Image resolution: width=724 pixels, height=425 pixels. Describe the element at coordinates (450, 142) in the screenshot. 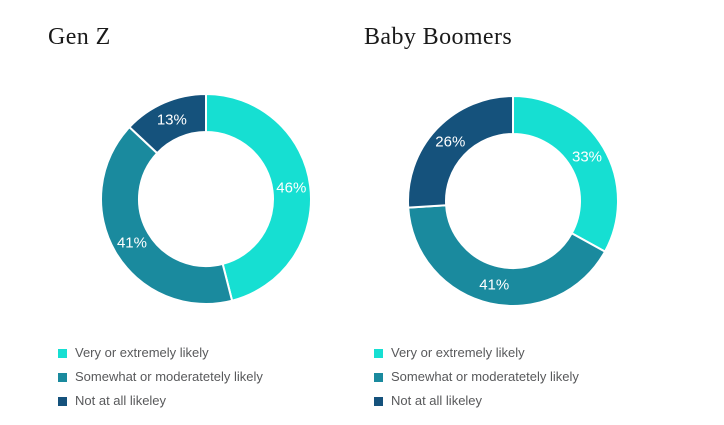

I see `segment-value-label: 26%` at that location.